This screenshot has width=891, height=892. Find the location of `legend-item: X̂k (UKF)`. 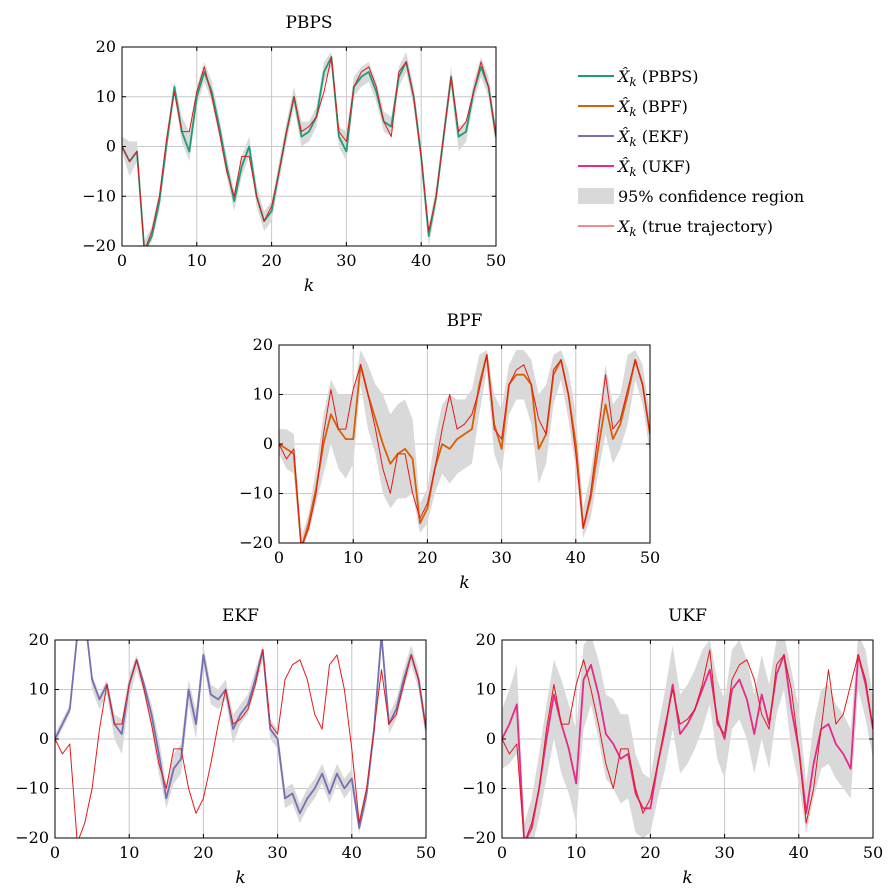

legend-item: X̂k (UKF) is located at coordinates (634, 168).